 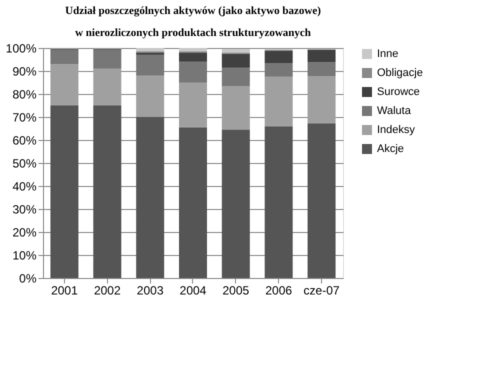 What do you see at coordinates (24, 163) in the screenshot?
I see `y-tick-label: 50%` at bounding box center [24, 163].